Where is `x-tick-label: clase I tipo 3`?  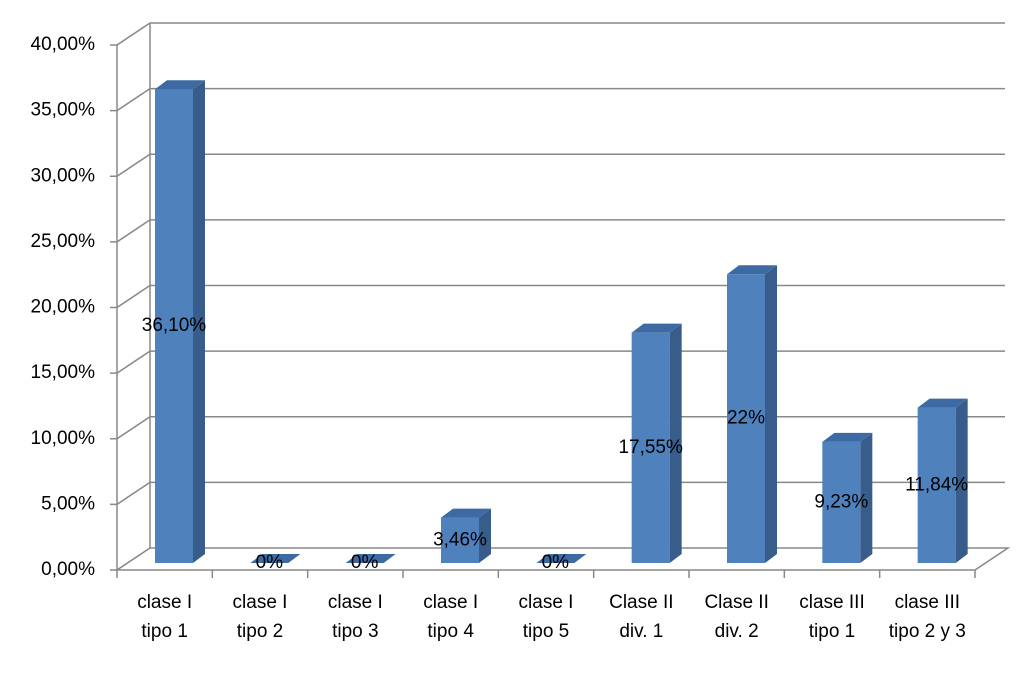 x-tick-label: clase I tipo 3 is located at coordinates (355, 617).